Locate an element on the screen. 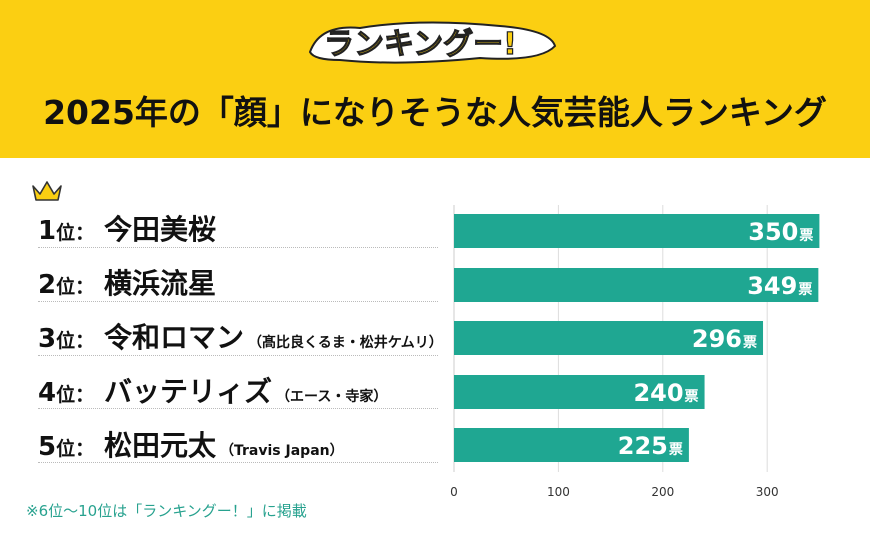 The image size is (870, 542). artist-name: 横浜流星 is located at coordinates (160, 283).